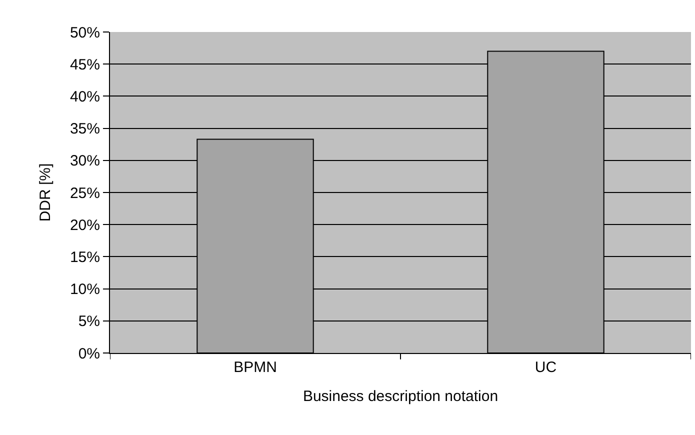  I want to click on x-tick-label: BPMN, so click(255, 367).